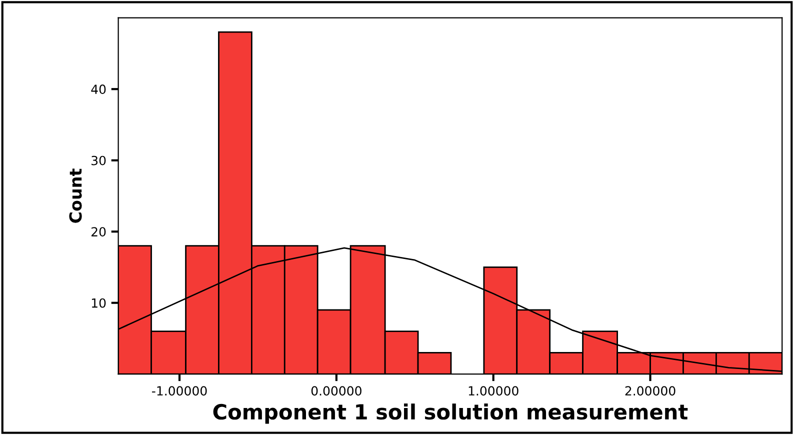 The image size is (794, 435). What do you see at coordinates (450, 414) in the screenshot?
I see `x-axis-title: Component 1 soil solution measurement` at bounding box center [450, 414].